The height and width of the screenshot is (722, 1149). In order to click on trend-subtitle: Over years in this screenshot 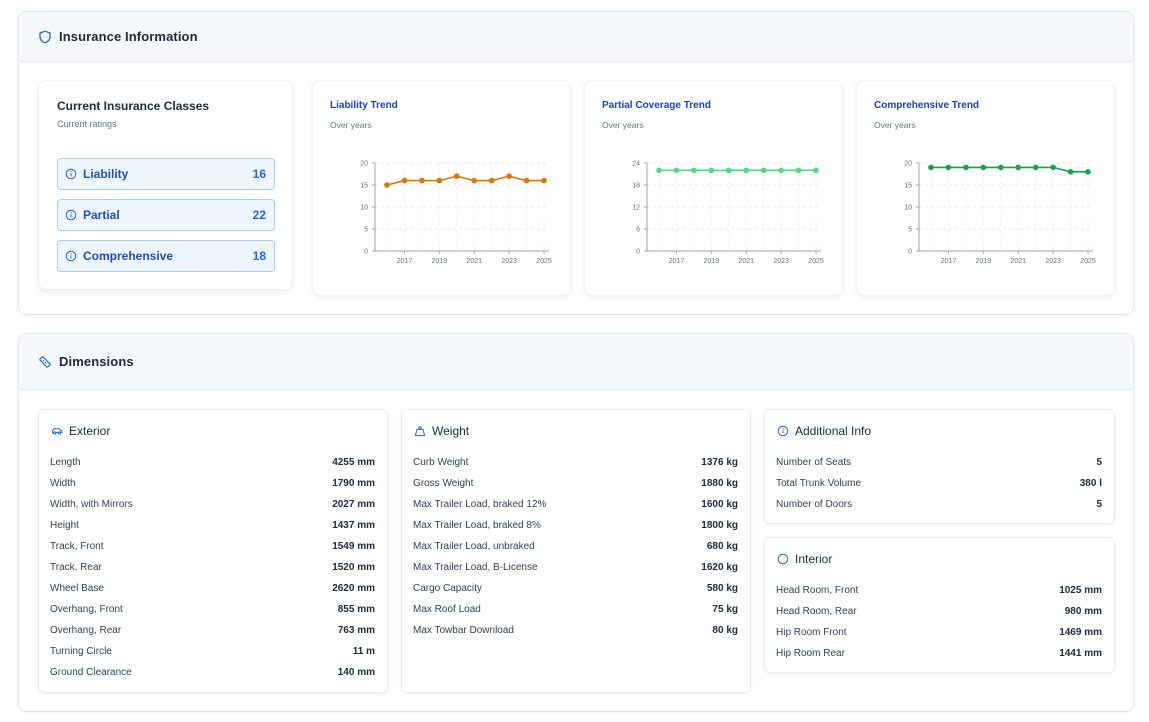, I will do `click(351, 125)`.